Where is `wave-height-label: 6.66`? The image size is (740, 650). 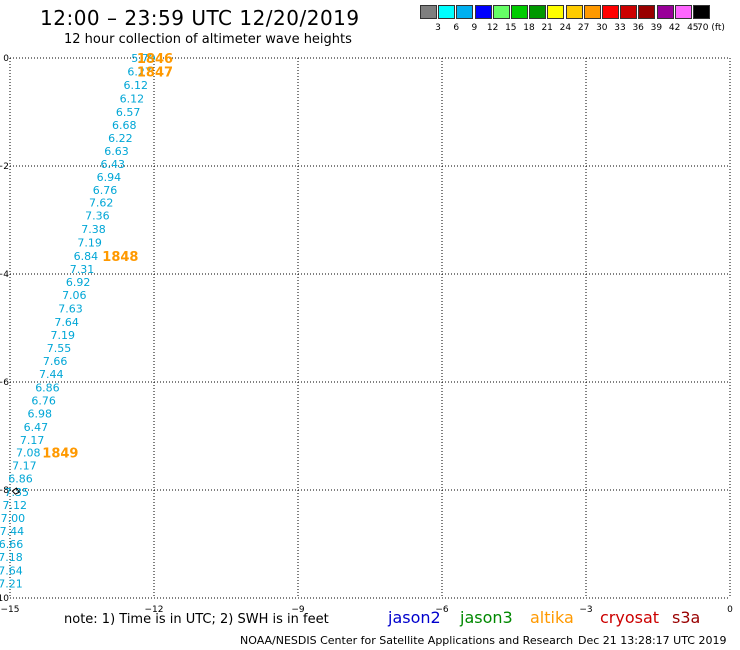 wave-height-label: 6.66 is located at coordinates (11, 544).